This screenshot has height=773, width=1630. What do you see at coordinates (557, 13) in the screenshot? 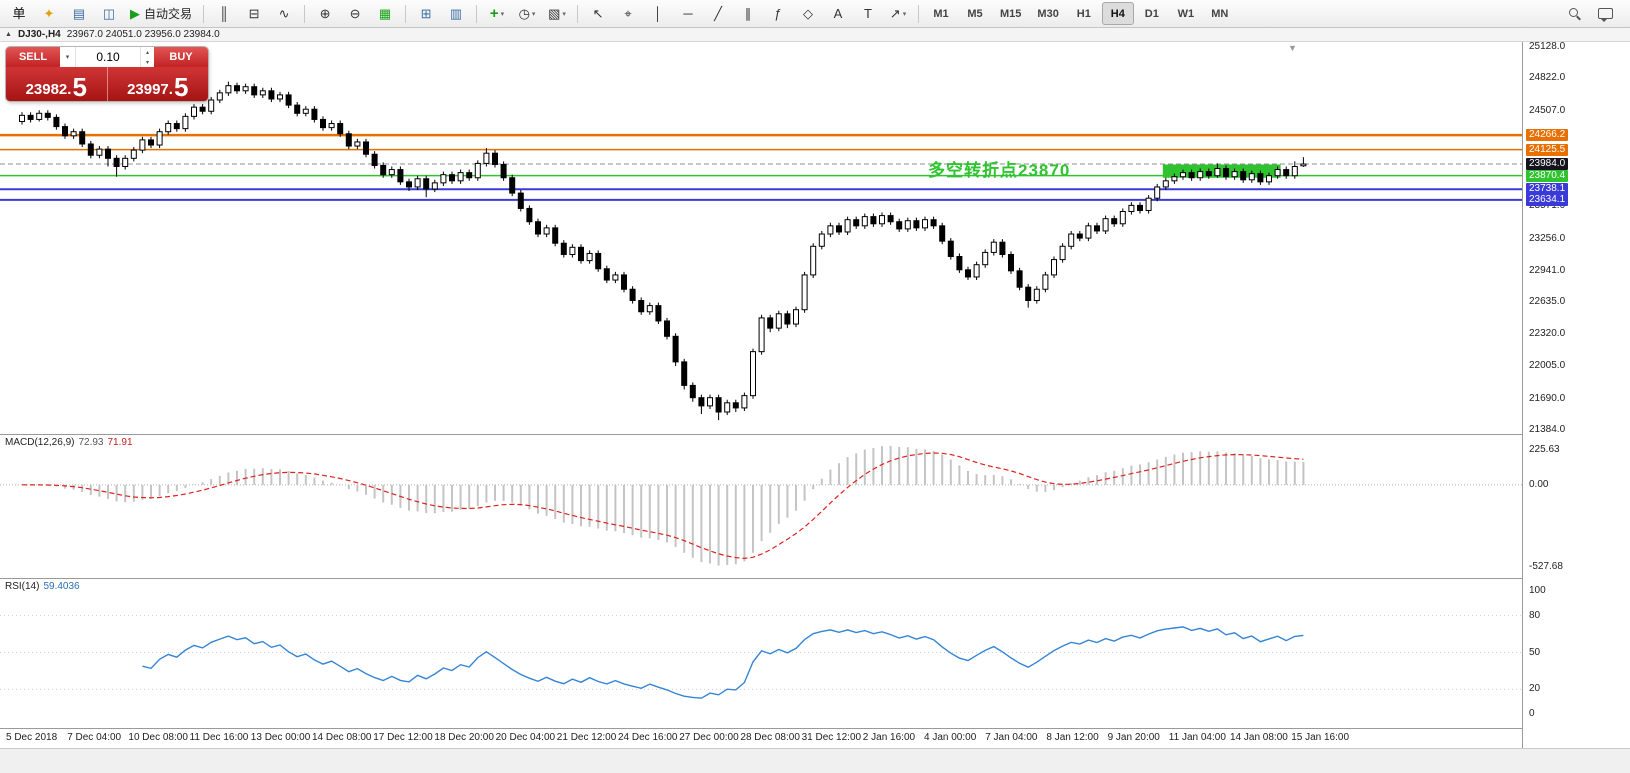
I see `templates-icon: ▧ ▾` at bounding box center [557, 13].